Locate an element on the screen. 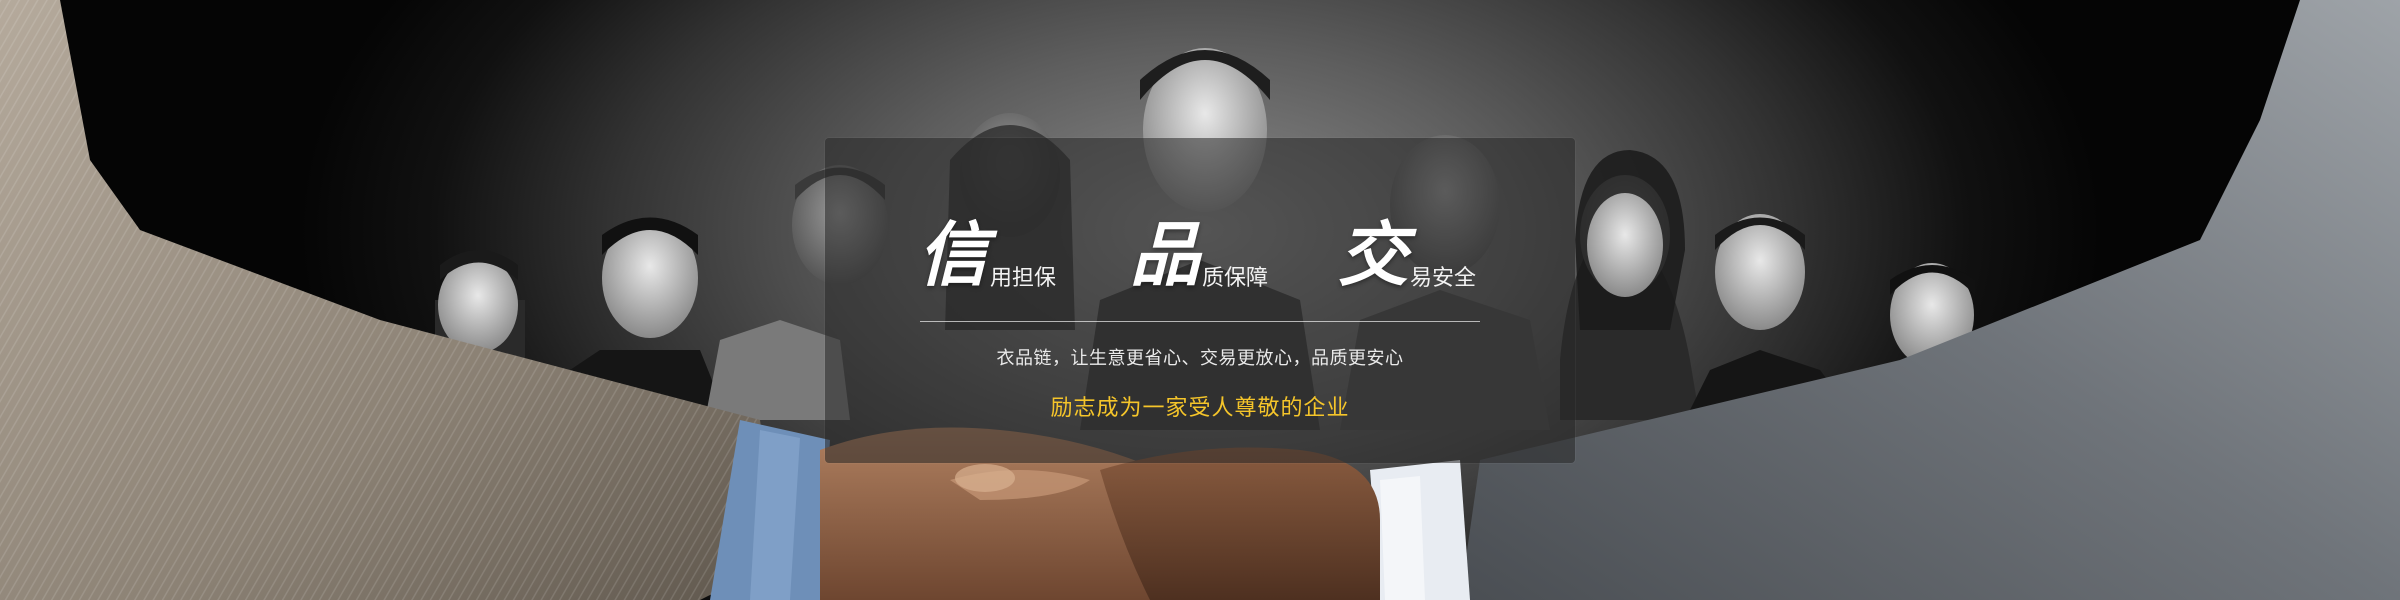  slogan-row: 信用担保 品质保障 交易安全 is located at coordinates (1200, 245).